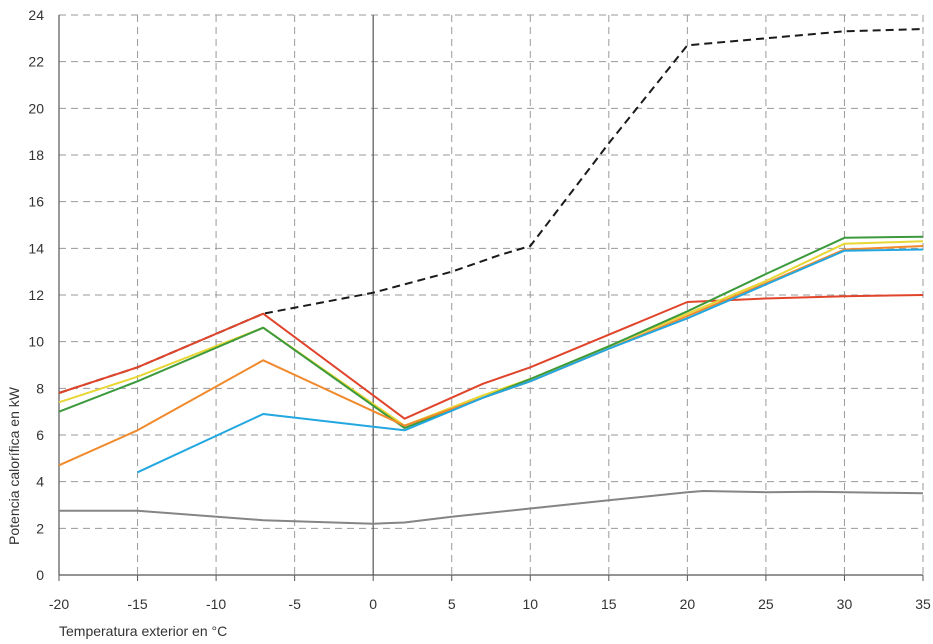 Image resolution: width=933 pixels, height=644 pixels. Describe the element at coordinates (688, 604) in the screenshot. I see `x-tick-label-8: 20` at that location.